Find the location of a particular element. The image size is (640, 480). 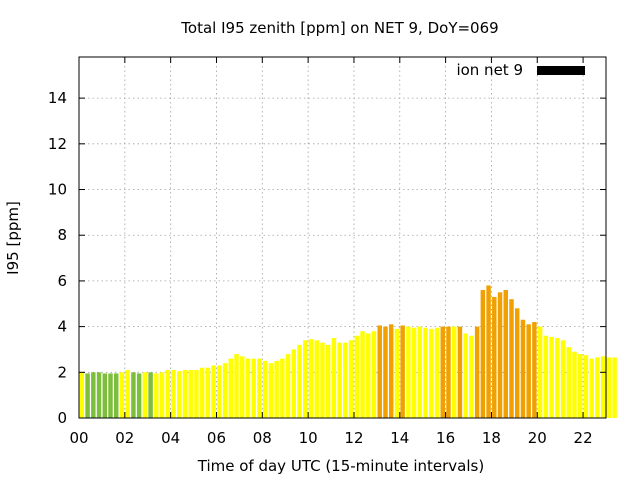

y-tick-label: 10 is located at coordinates (57, 190).